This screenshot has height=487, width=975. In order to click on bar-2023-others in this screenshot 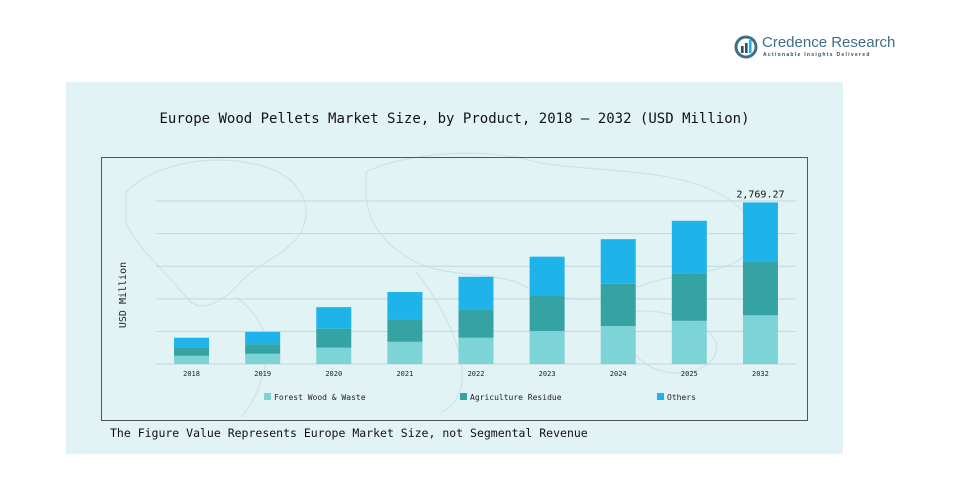, I will do `click(547, 276)`.